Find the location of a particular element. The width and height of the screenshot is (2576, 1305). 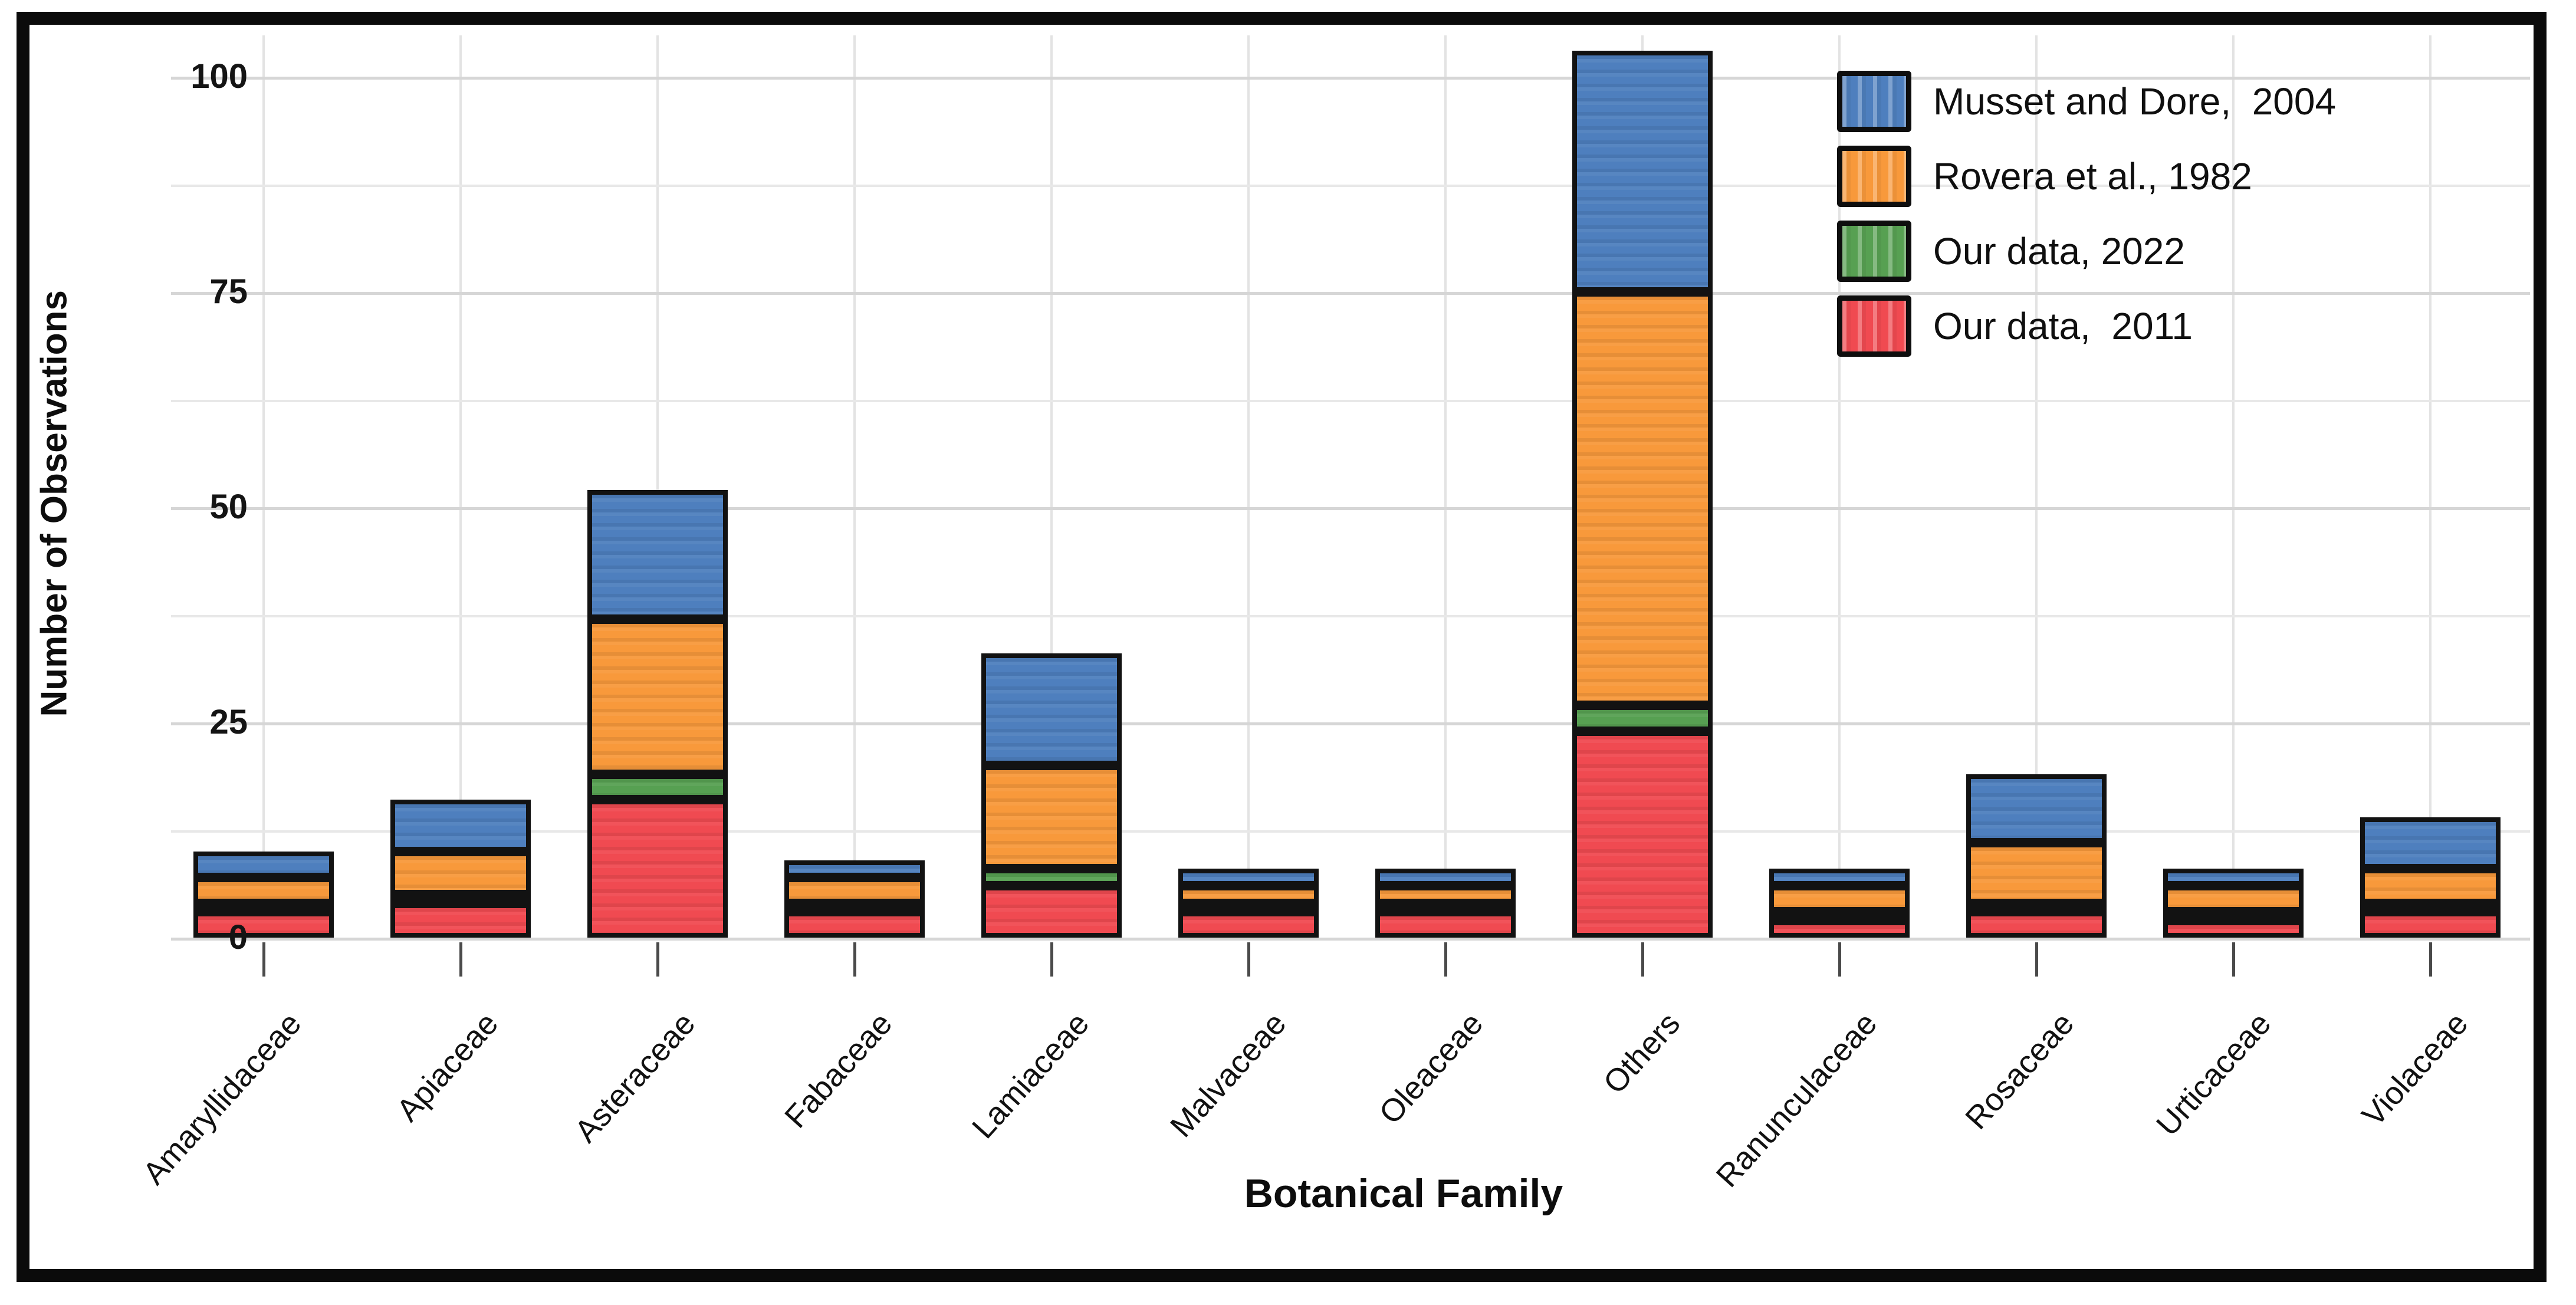

bar-segment-others-musset-2004 is located at coordinates (1642, 171).